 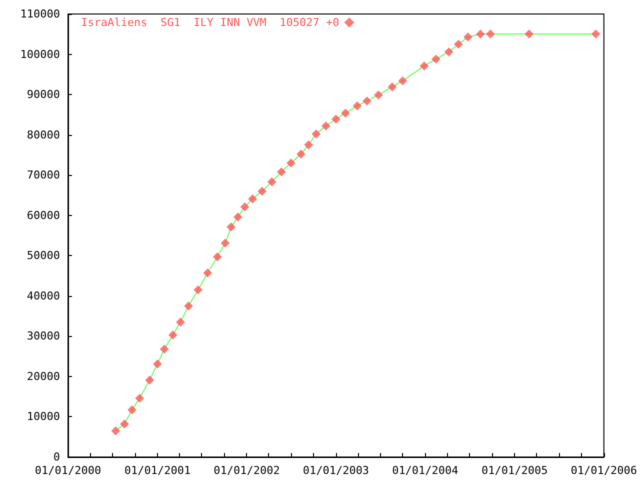 I want to click on y-tick-label: 10000, so click(x=43, y=417).